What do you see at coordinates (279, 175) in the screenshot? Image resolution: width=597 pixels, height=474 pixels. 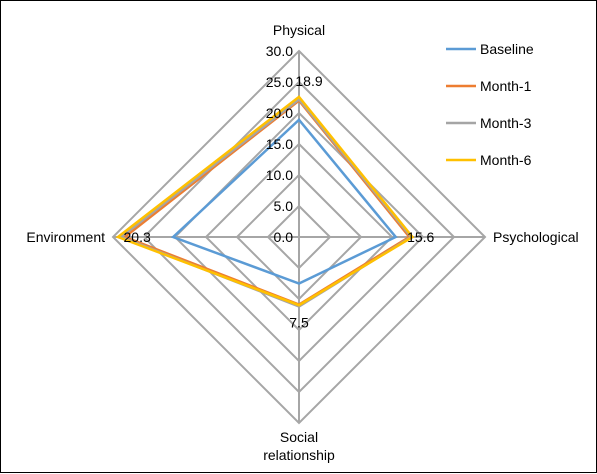 I see `tick-label: 10.0` at bounding box center [279, 175].